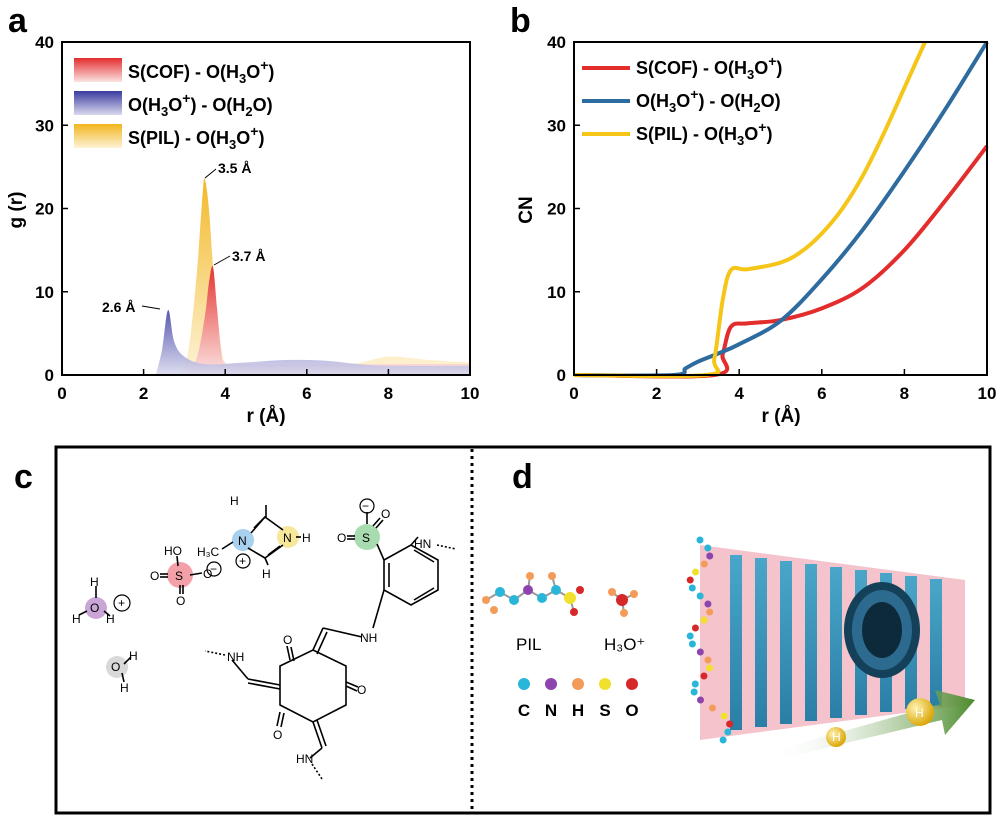 This screenshot has height=819, width=1000. I want to click on pil-label: PIL, so click(529, 644).